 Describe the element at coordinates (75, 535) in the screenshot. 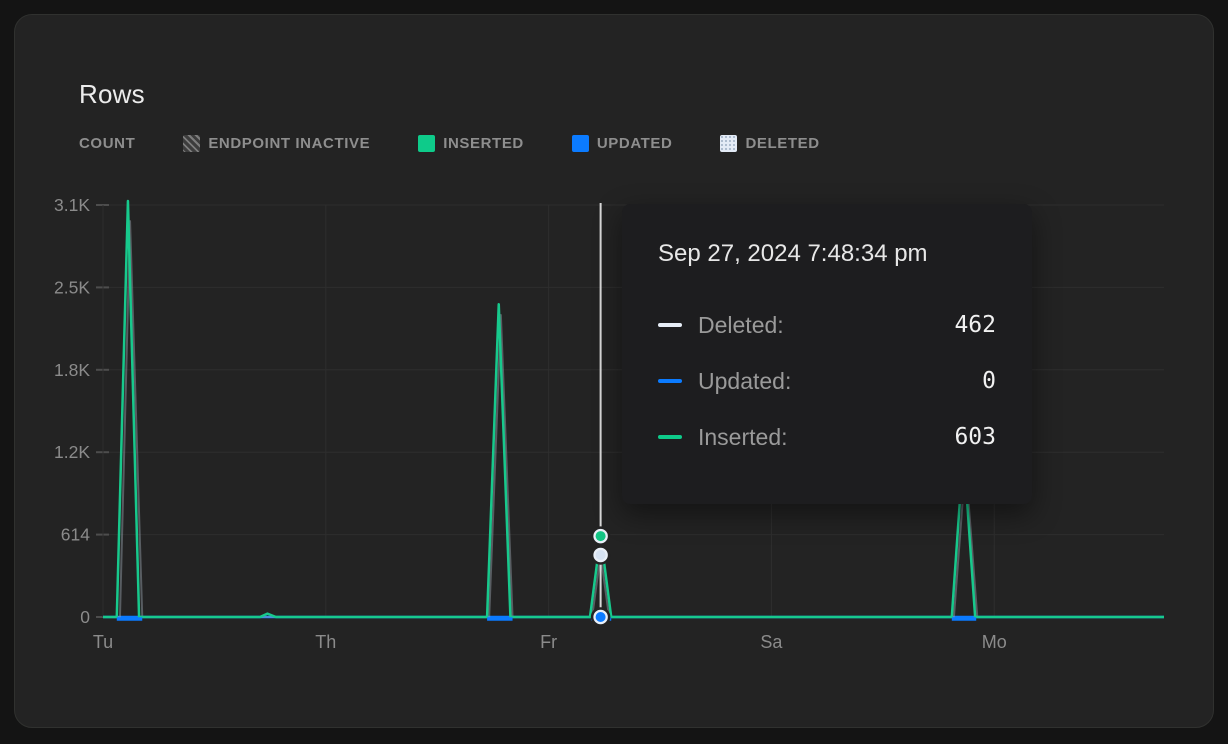

I see `y-tick-label: 614` at that location.